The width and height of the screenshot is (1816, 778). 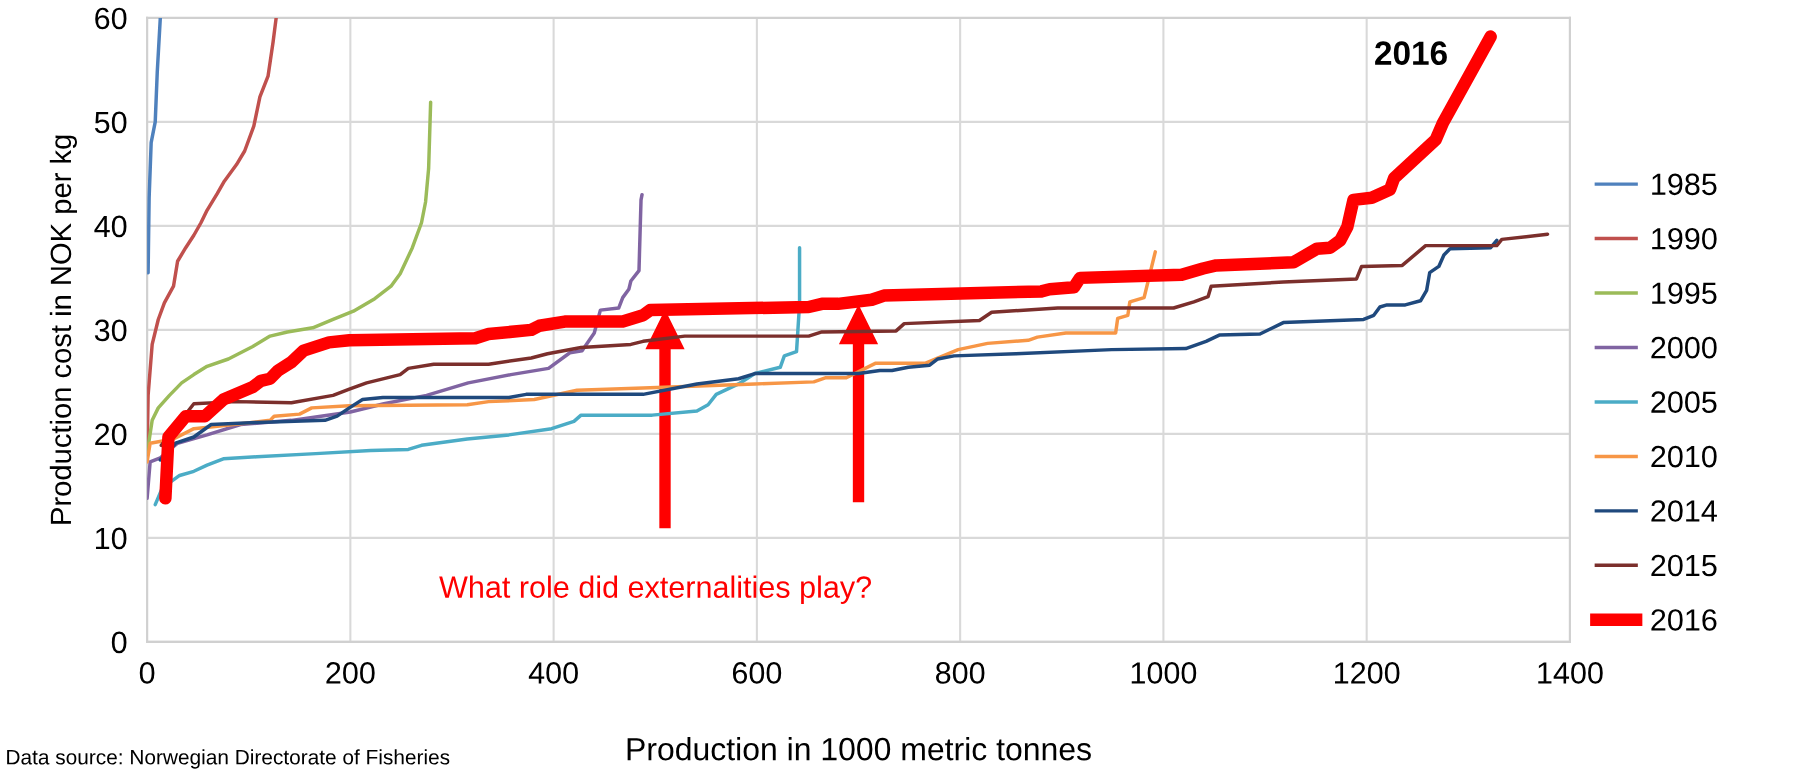 I want to click on legend-label: 2010, so click(x=1684, y=456).